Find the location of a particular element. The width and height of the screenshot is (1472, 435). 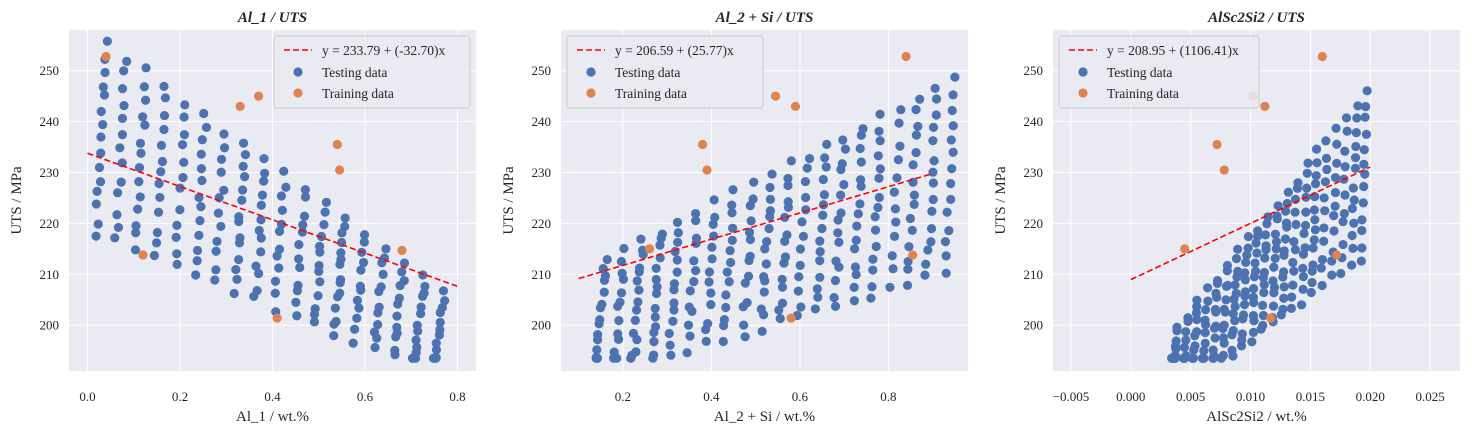

y-axis-label: UTS / MPa is located at coordinates (1001, 200).